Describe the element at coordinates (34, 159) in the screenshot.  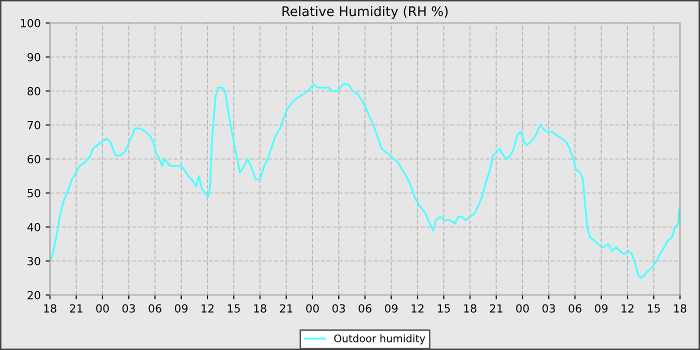
I see `y-tick-label: 60` at that location.